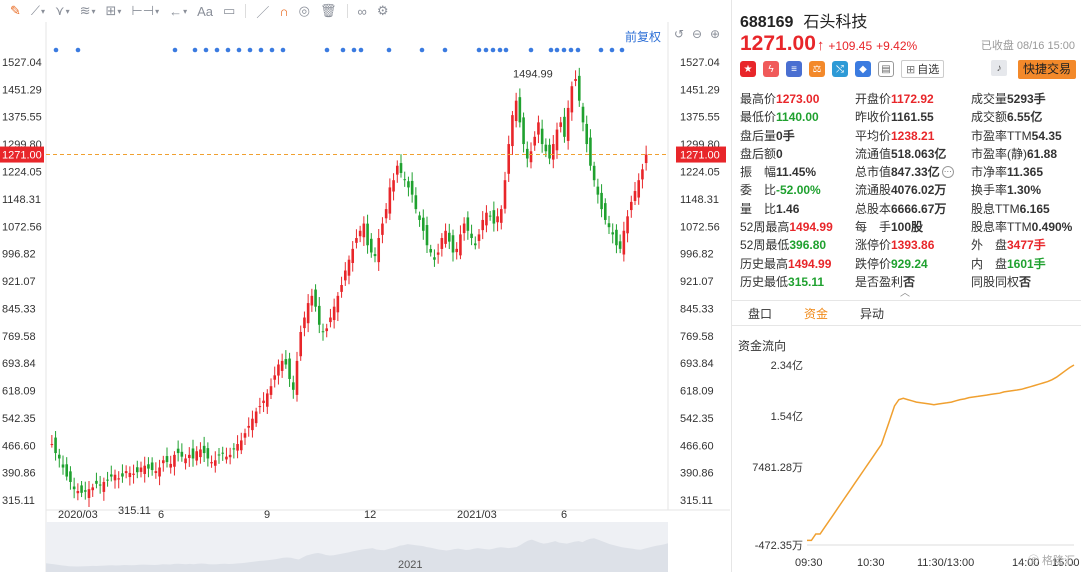  I want to click on comment-icon: ▭, so click(229, 10).